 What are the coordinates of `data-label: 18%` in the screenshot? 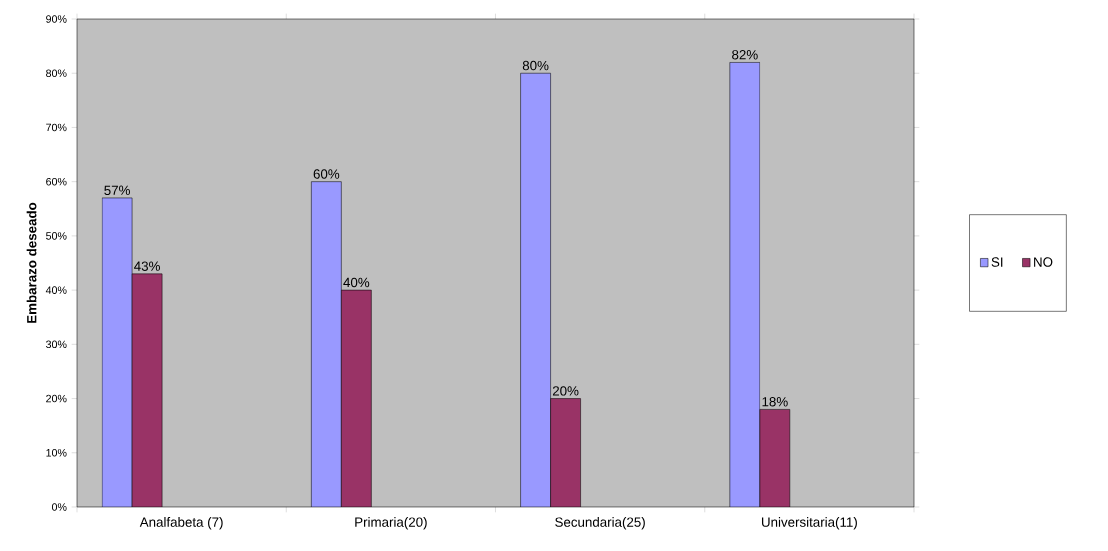 It's located at (775, 402).